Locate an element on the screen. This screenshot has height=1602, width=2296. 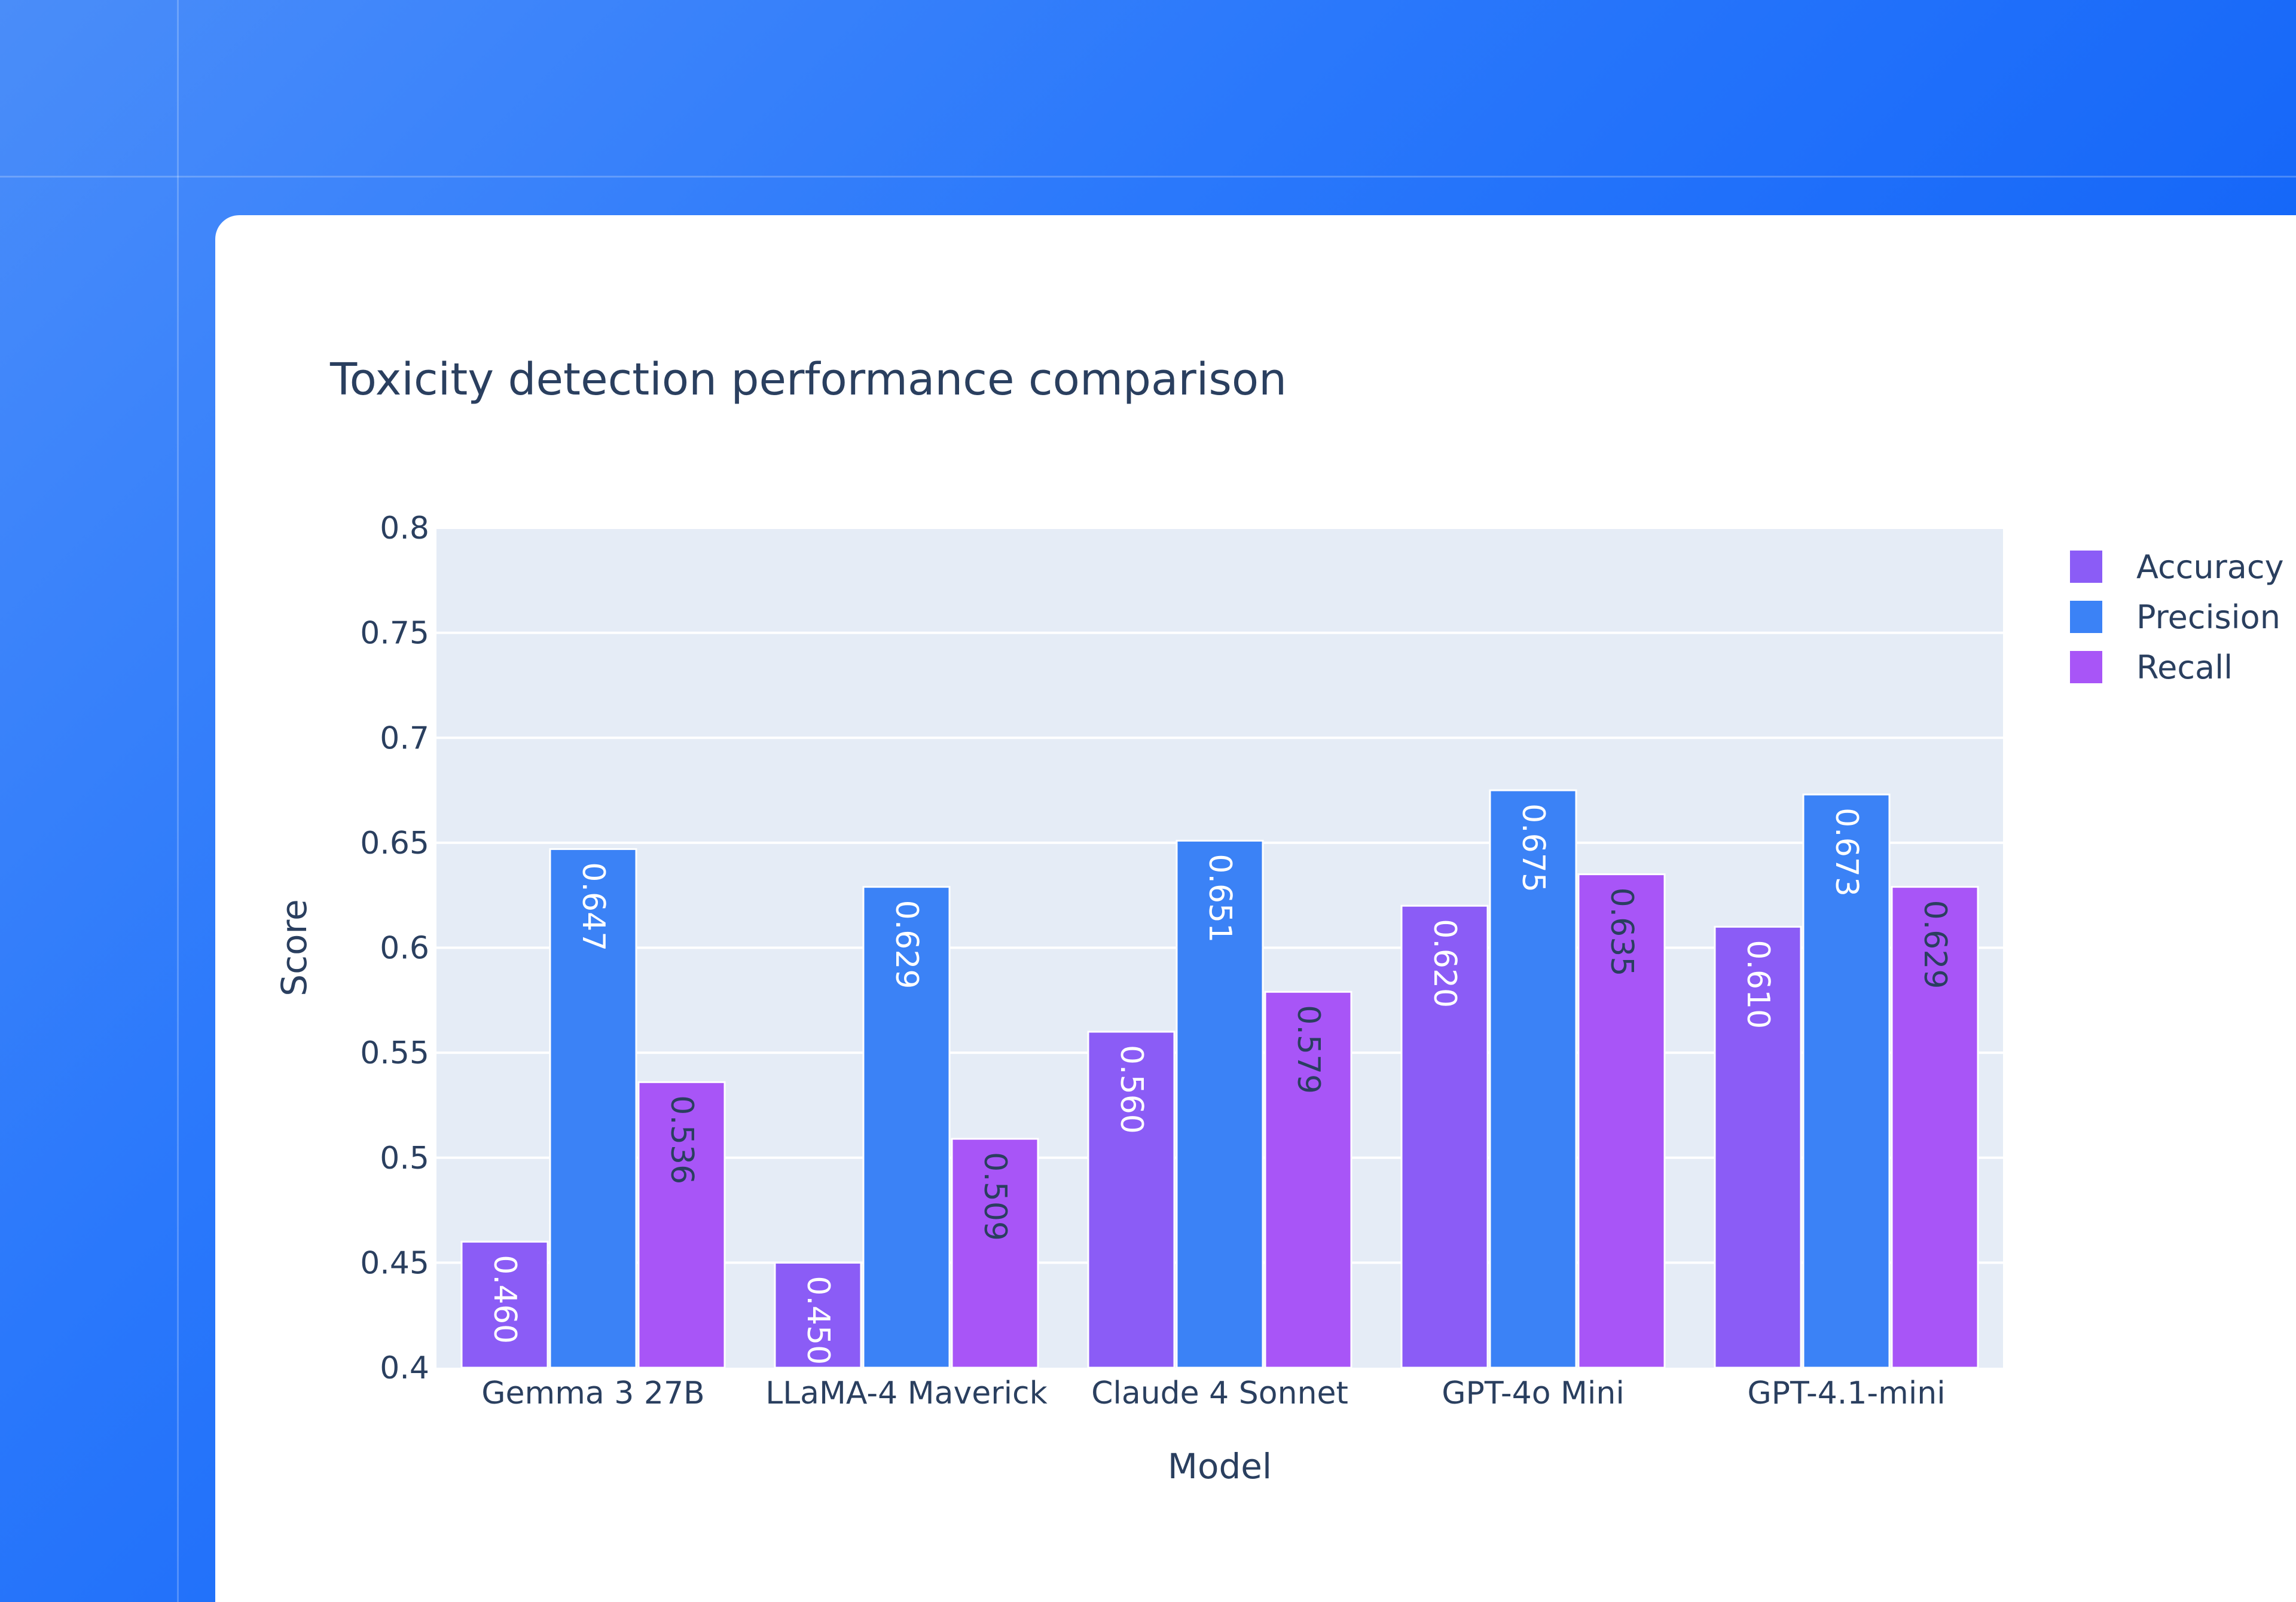
legend-label: Accuracy is located at coordinates (2210, 567).